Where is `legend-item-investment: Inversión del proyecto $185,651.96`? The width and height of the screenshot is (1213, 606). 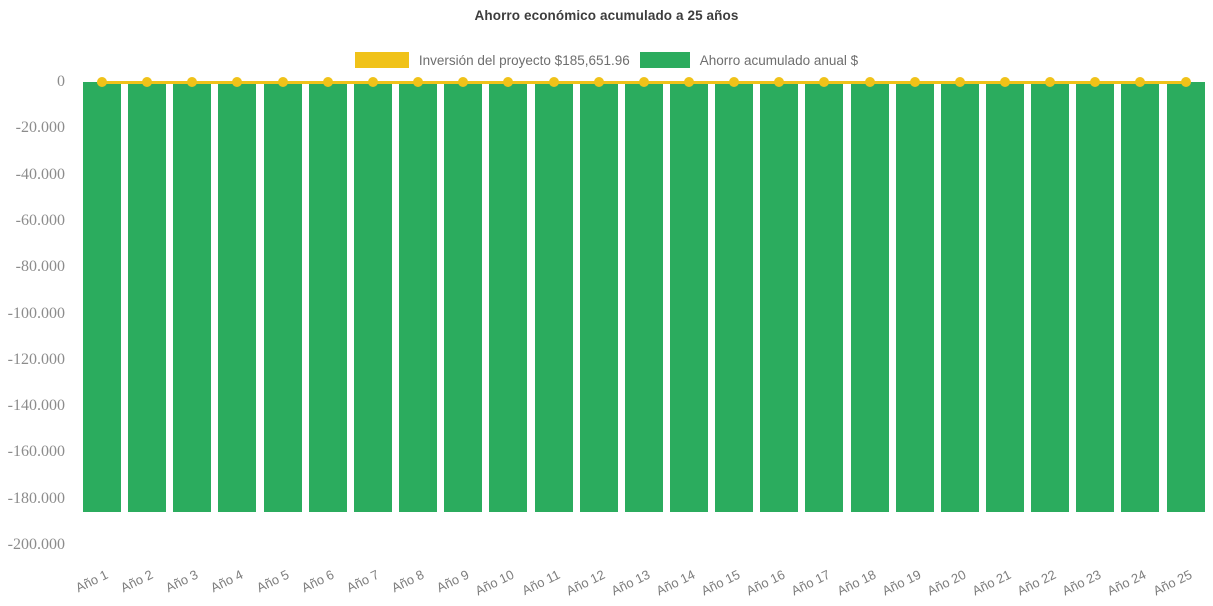 legend-item-investment: Inversión del proyecto $185,651.96 is located at coordinates (492, 60).